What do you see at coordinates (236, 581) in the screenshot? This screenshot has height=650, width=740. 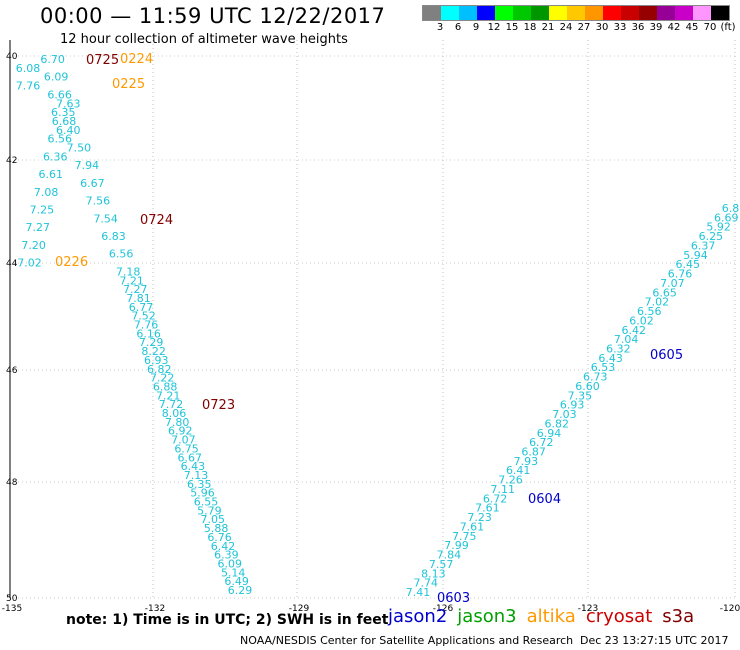 I see `swh-value-label: 6.49` at bounding box center [236, 581].